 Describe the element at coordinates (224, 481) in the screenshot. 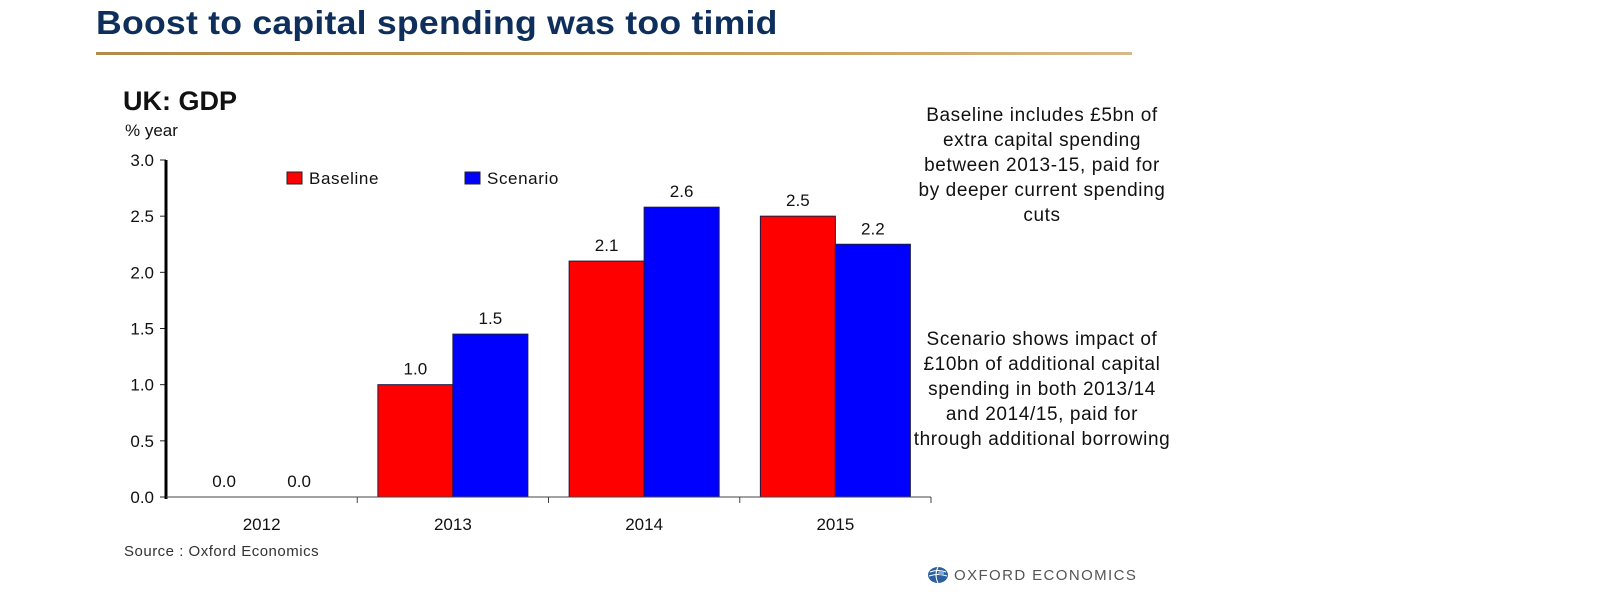

I see `data-label-baseline-2012: 0.0` at that location.